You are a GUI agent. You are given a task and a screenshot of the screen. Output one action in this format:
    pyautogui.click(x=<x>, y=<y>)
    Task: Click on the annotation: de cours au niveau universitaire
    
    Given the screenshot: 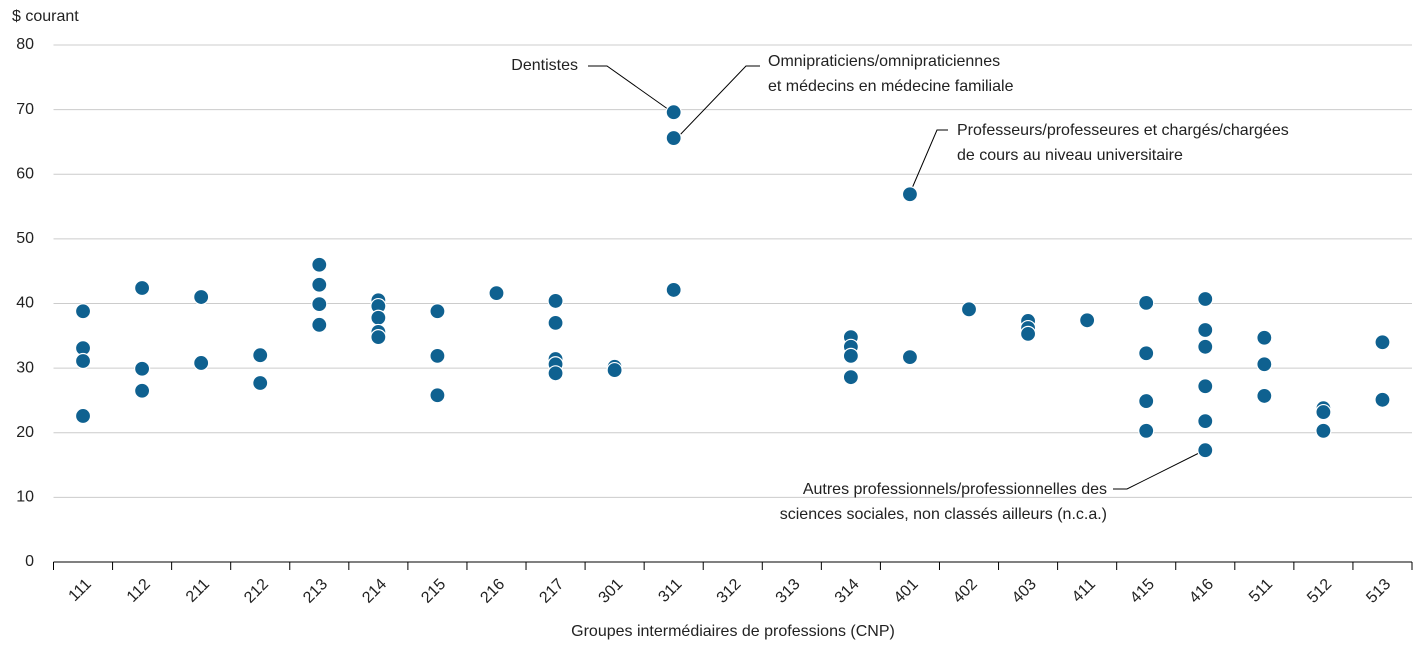 What is the action you would take?
    pyautogui.click(x=1070, y=155)
    